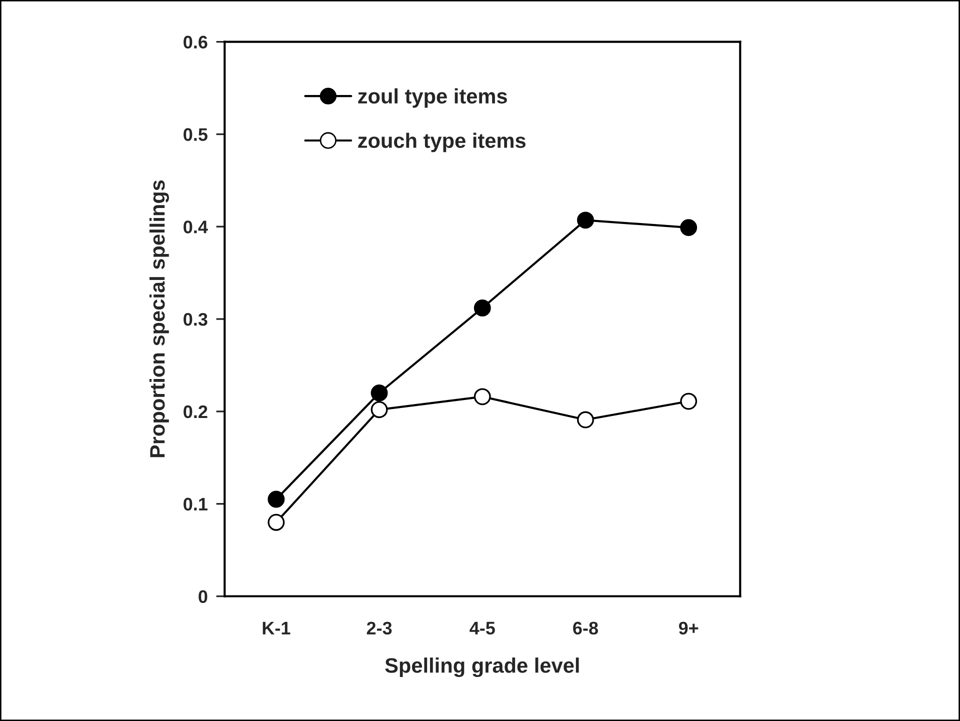 This screenshot has width=960, height=721. What do you see at coordinates (196, 134) in the screenshot?
I see `y-tick-label: 0.5` at bounding box center [196, 134].